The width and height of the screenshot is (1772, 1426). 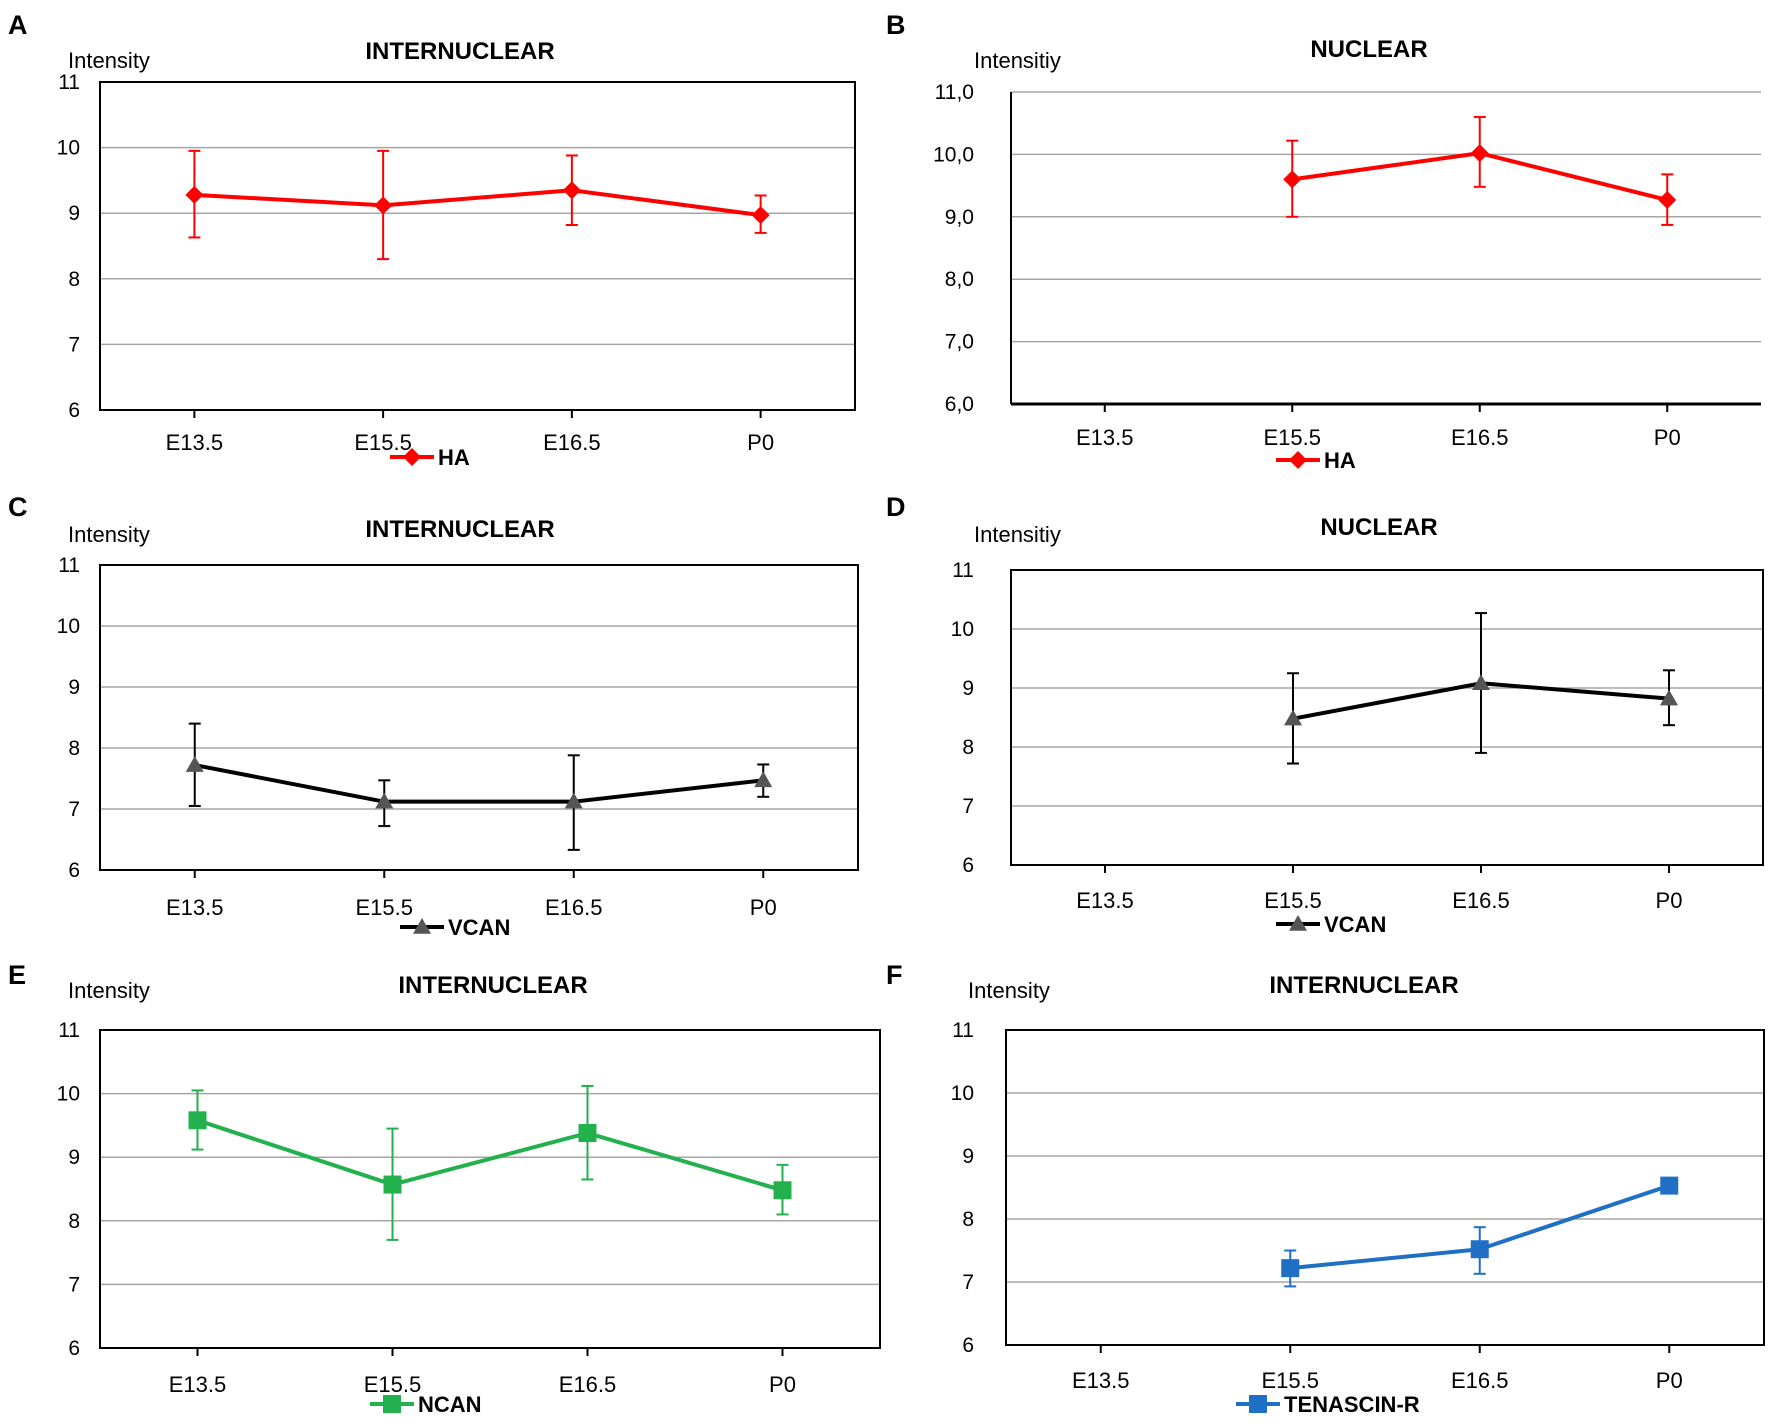 I want to click on chart-svg: 6 7 8 9 10 11 E13.5 E15.5 E16.5 P0 HA, so click(x=456, y=270).